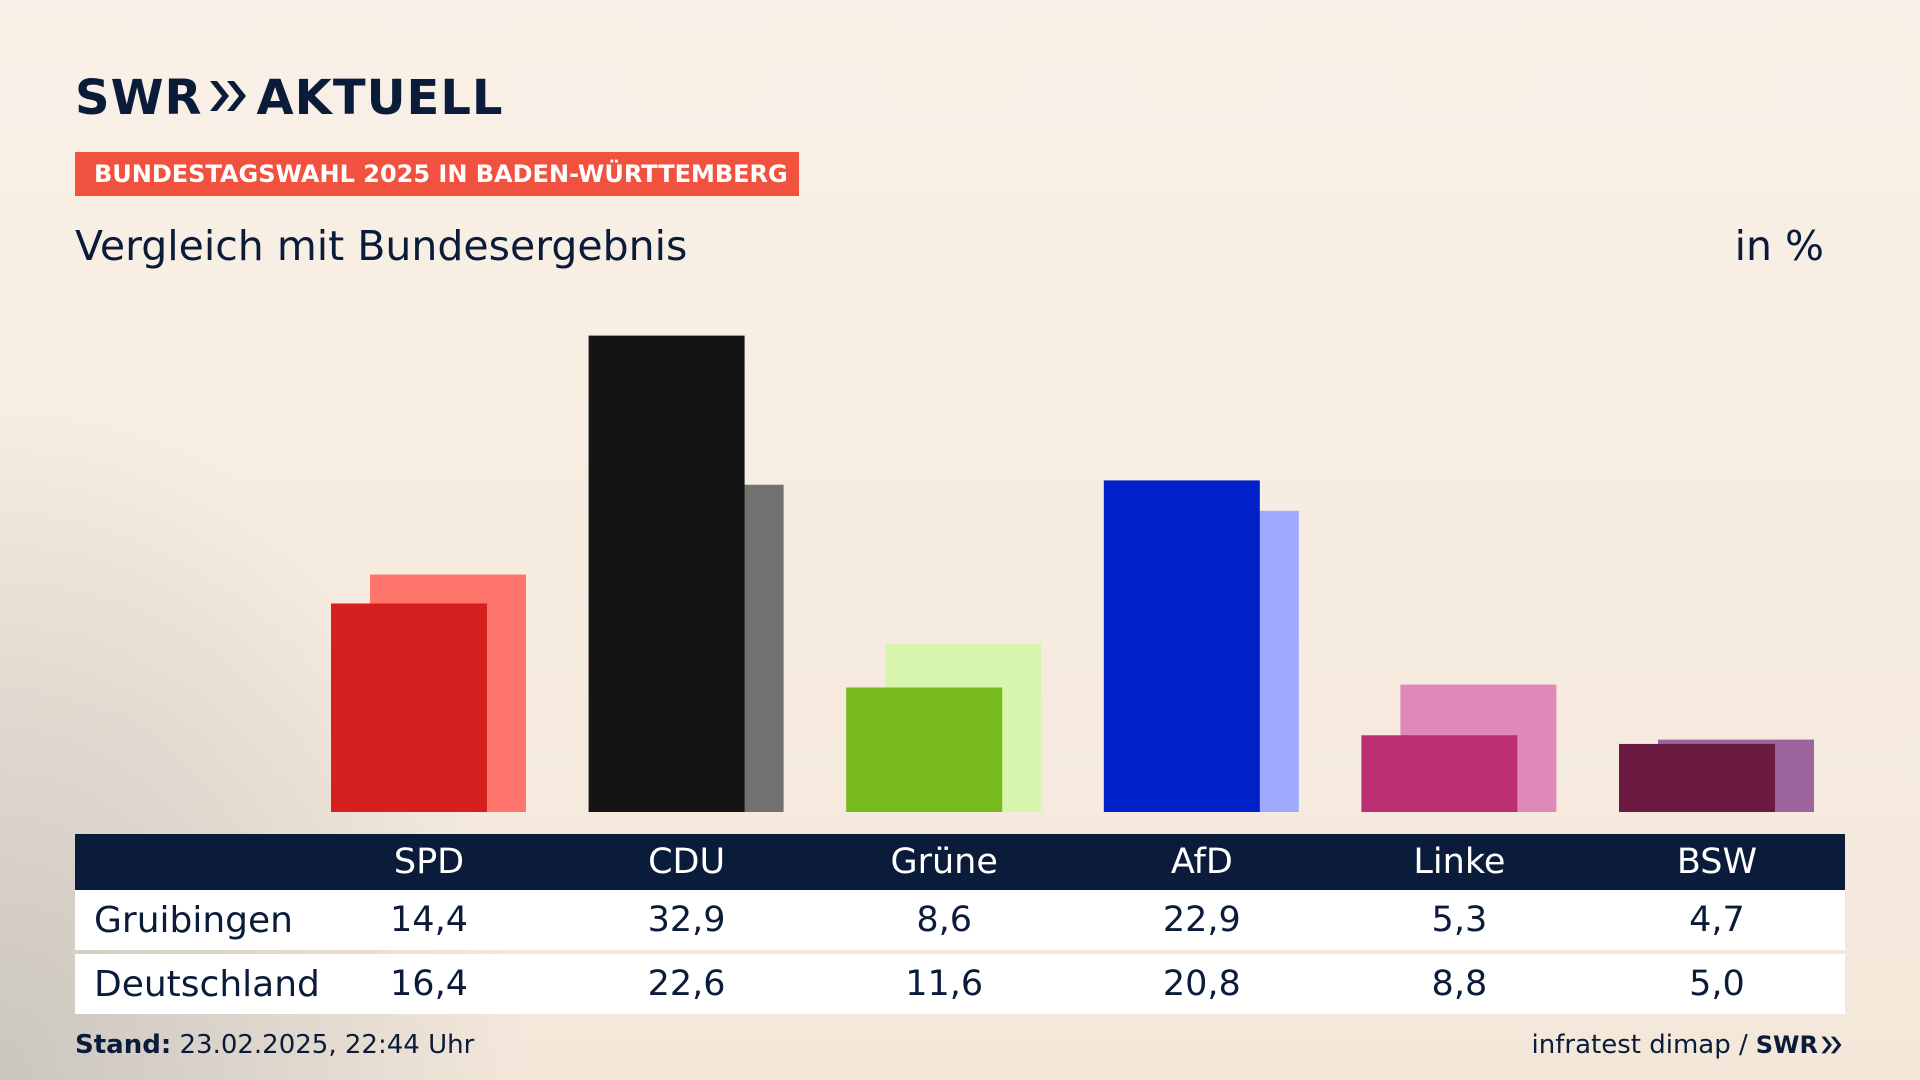 The height and width of the screenshot is (1080, 1920). I want to click on bar-gruibingen-cdu, so click(666, 573).